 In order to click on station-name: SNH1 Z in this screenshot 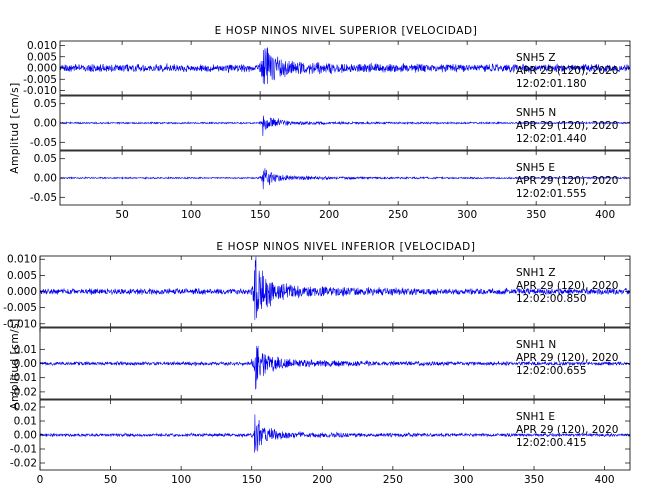, I will do `click(536, 273)`.